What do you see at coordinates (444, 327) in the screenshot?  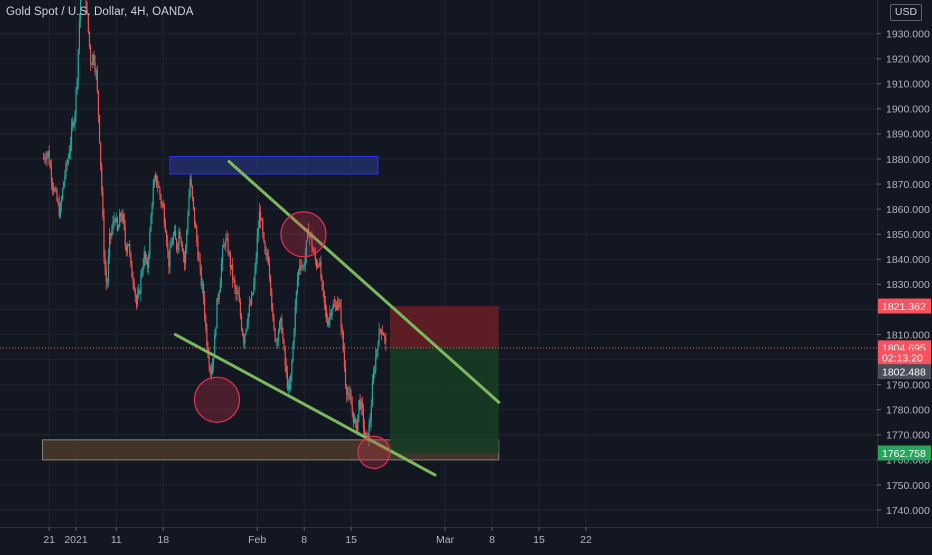 I see `stop-loss-zone` at bounding box center [444, 327].